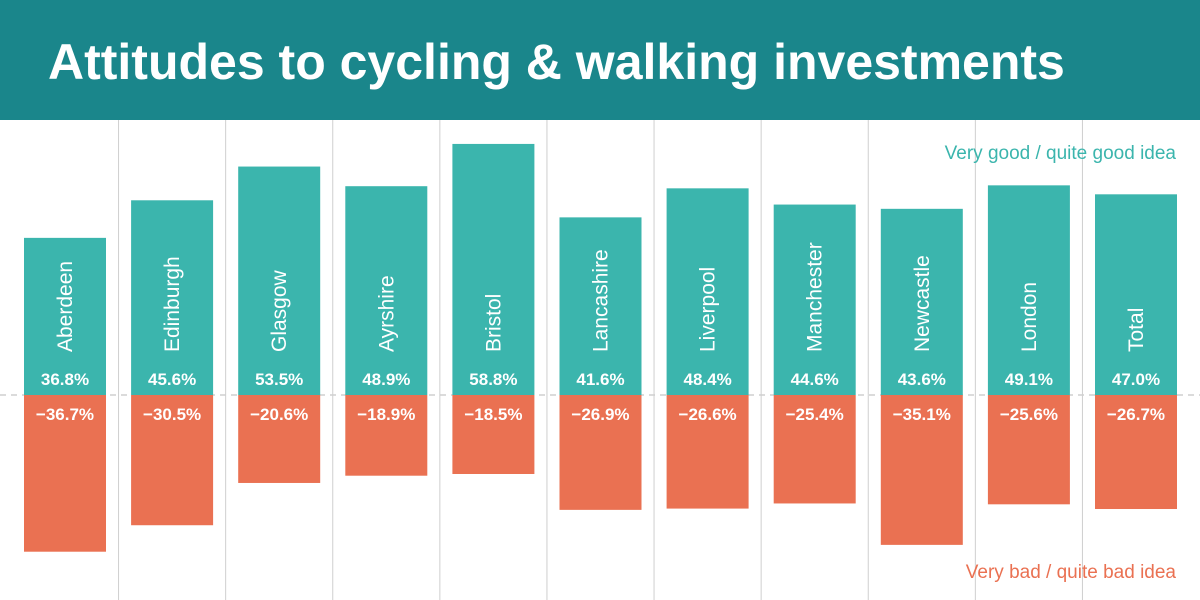 Image resolution: width=1200 pixels, height=600 pixels. I want to click on legend-positive: Very good / quite good idea, so click(1060, 153).